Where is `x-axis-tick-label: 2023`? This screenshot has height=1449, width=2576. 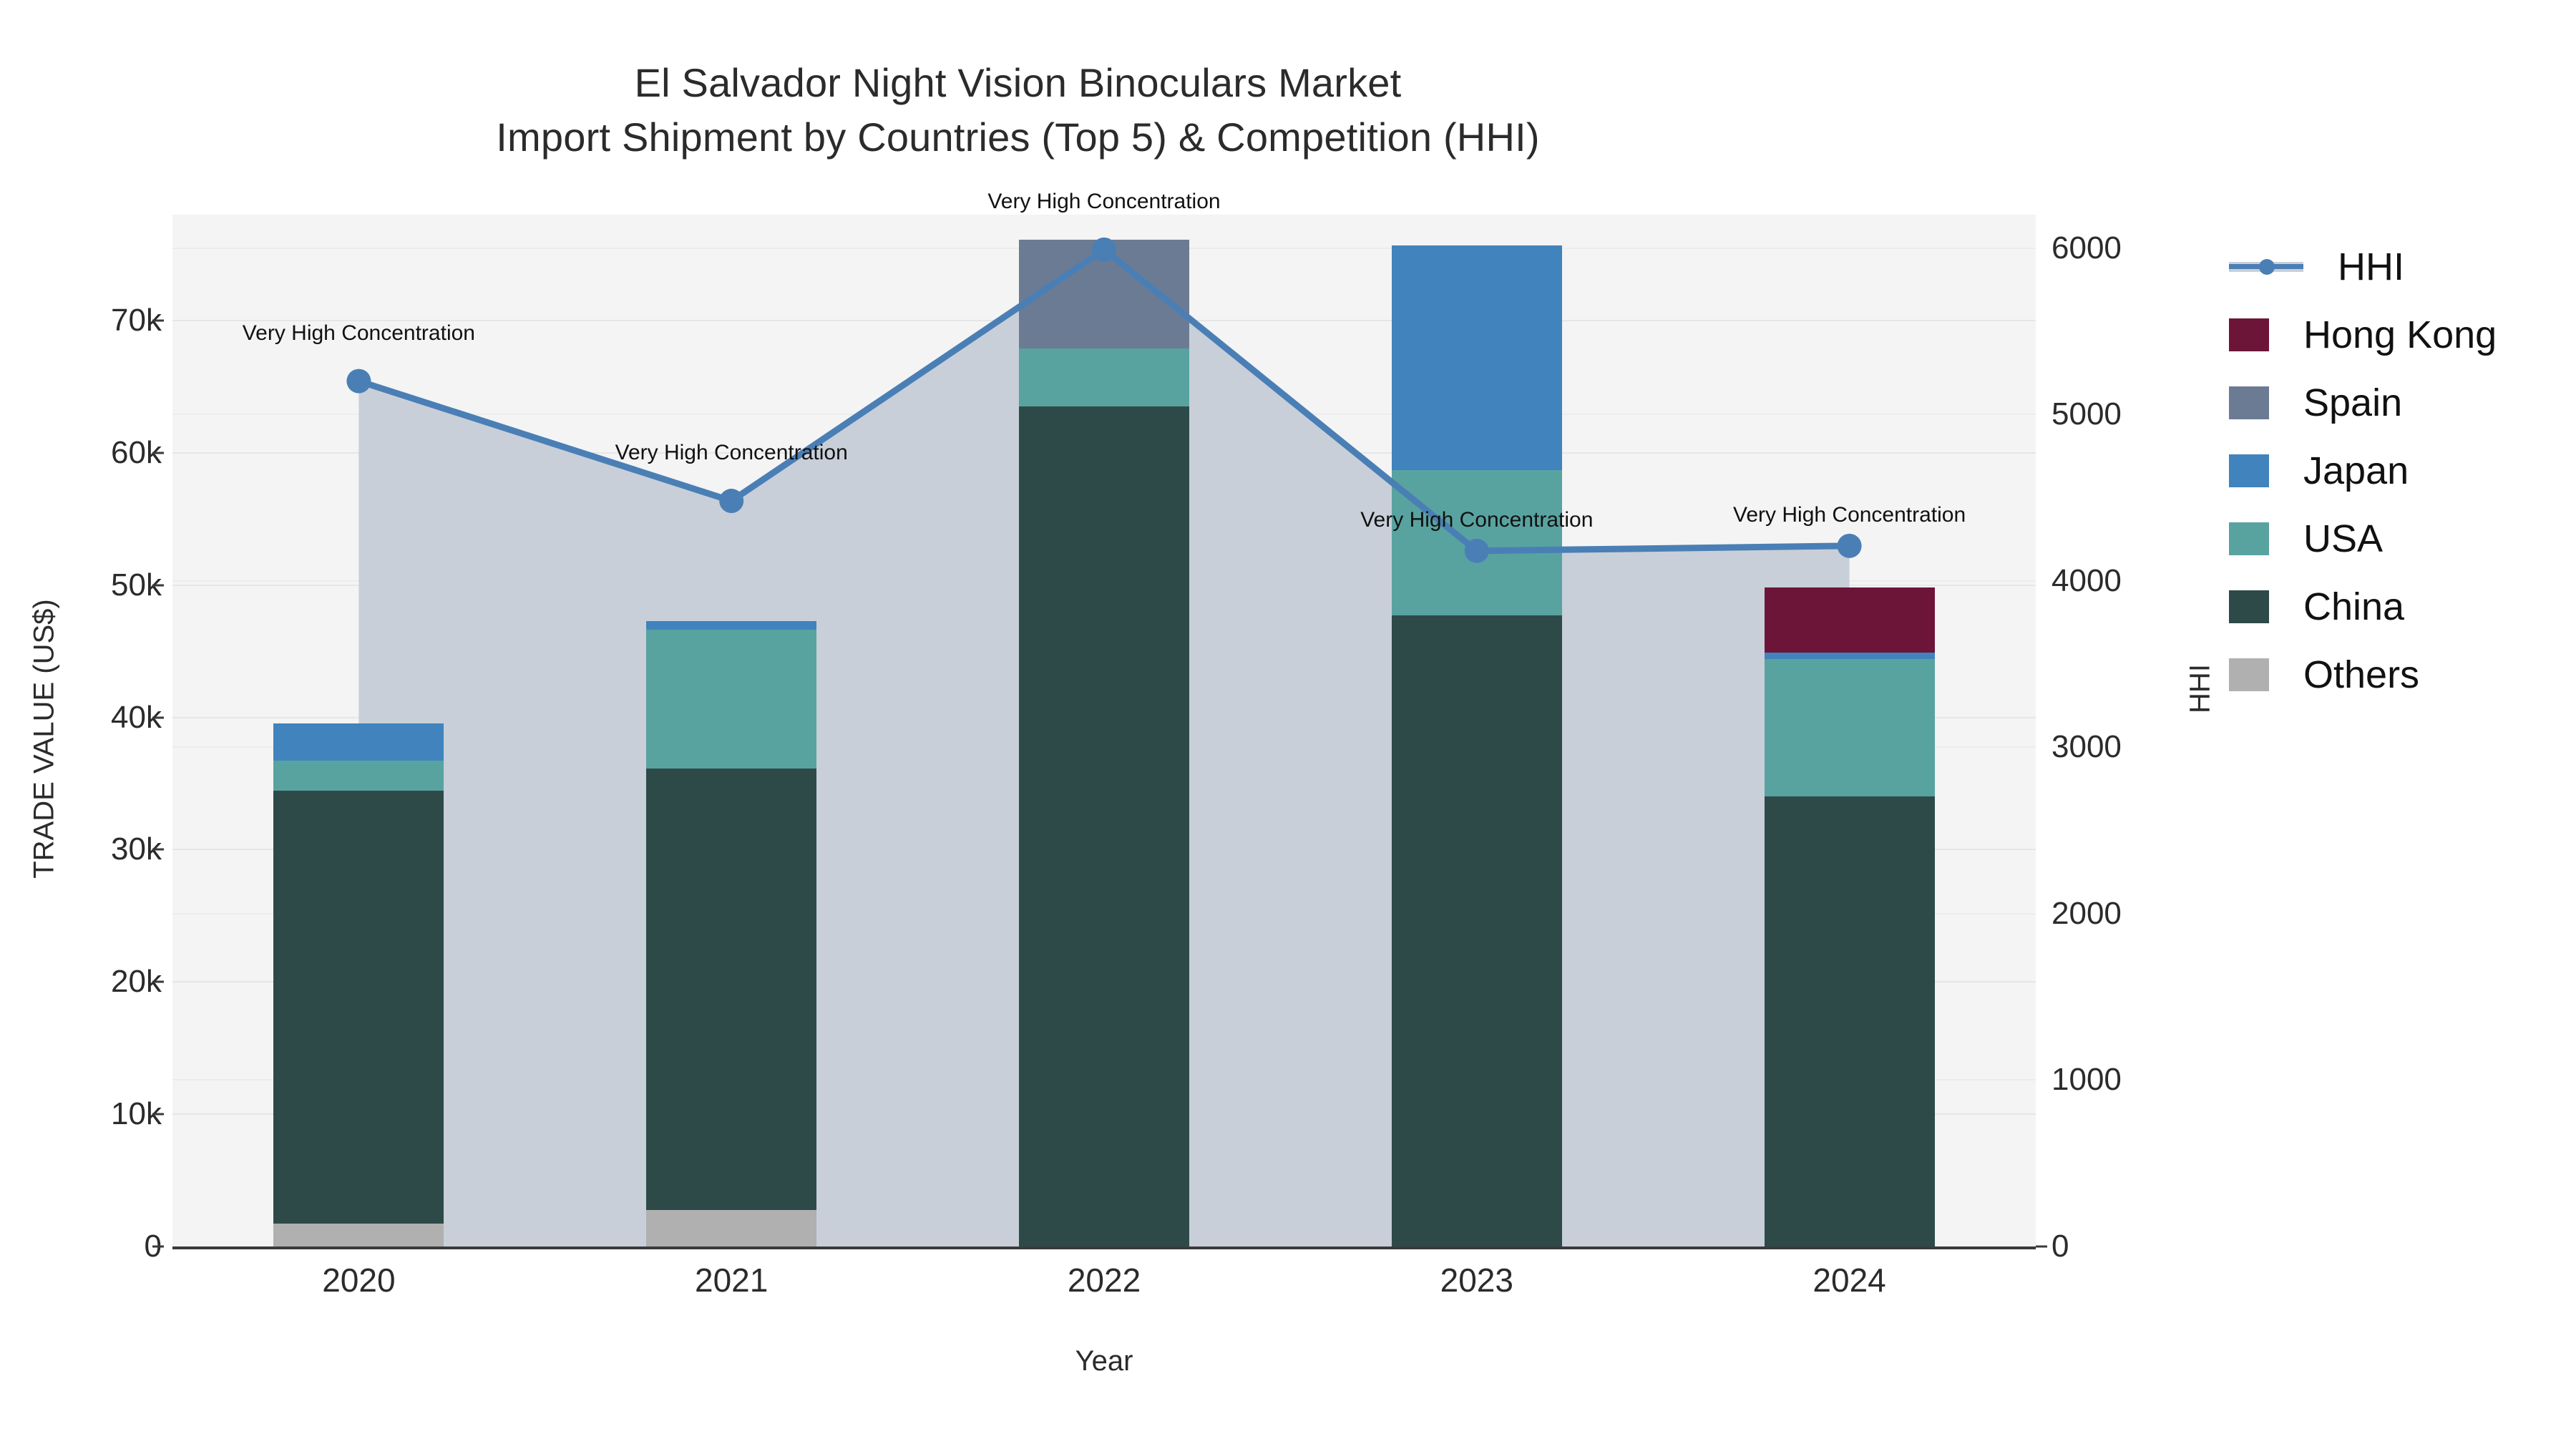
x-axis-tick-label: 2023 is located at coordinates (1476, 1280).